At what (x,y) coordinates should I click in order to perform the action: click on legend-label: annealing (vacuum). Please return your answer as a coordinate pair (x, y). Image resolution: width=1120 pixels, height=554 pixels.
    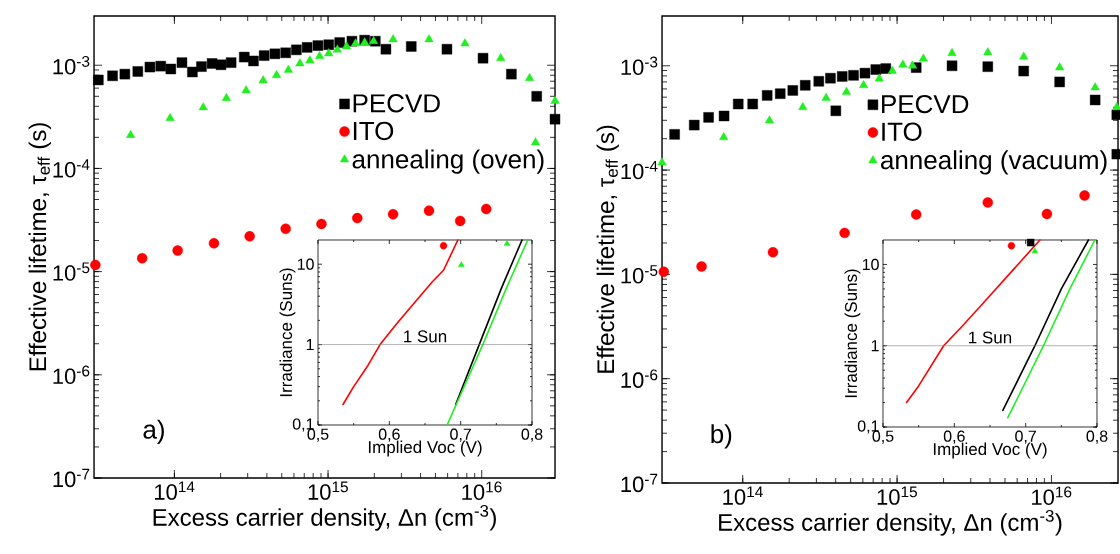
    Looking at the image, I should click on (994, 162).